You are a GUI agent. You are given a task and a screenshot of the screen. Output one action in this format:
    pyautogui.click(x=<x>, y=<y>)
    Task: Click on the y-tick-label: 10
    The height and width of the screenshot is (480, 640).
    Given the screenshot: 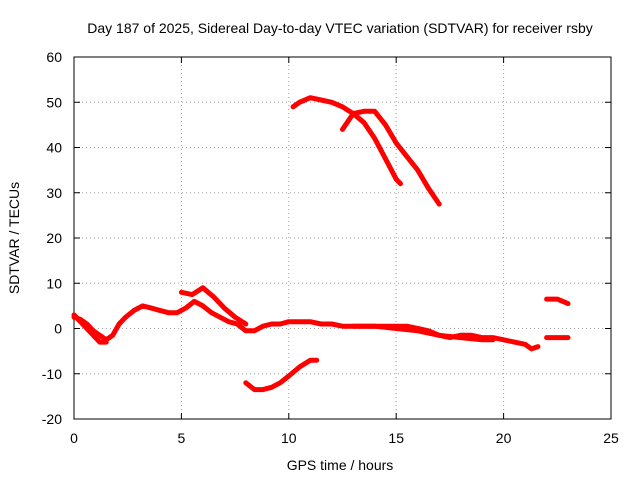 What is the action you would take?
    pyautogui.click(x=54, y=283)
    